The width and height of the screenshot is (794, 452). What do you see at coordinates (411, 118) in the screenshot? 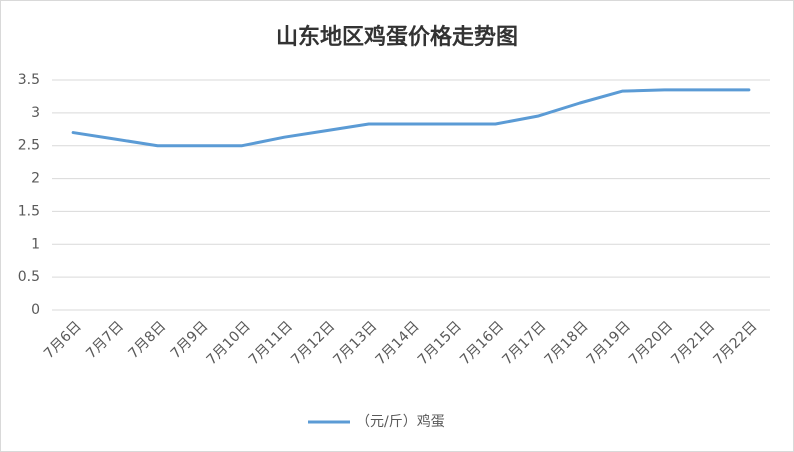
I see `line` at bounding box center [411, 118].